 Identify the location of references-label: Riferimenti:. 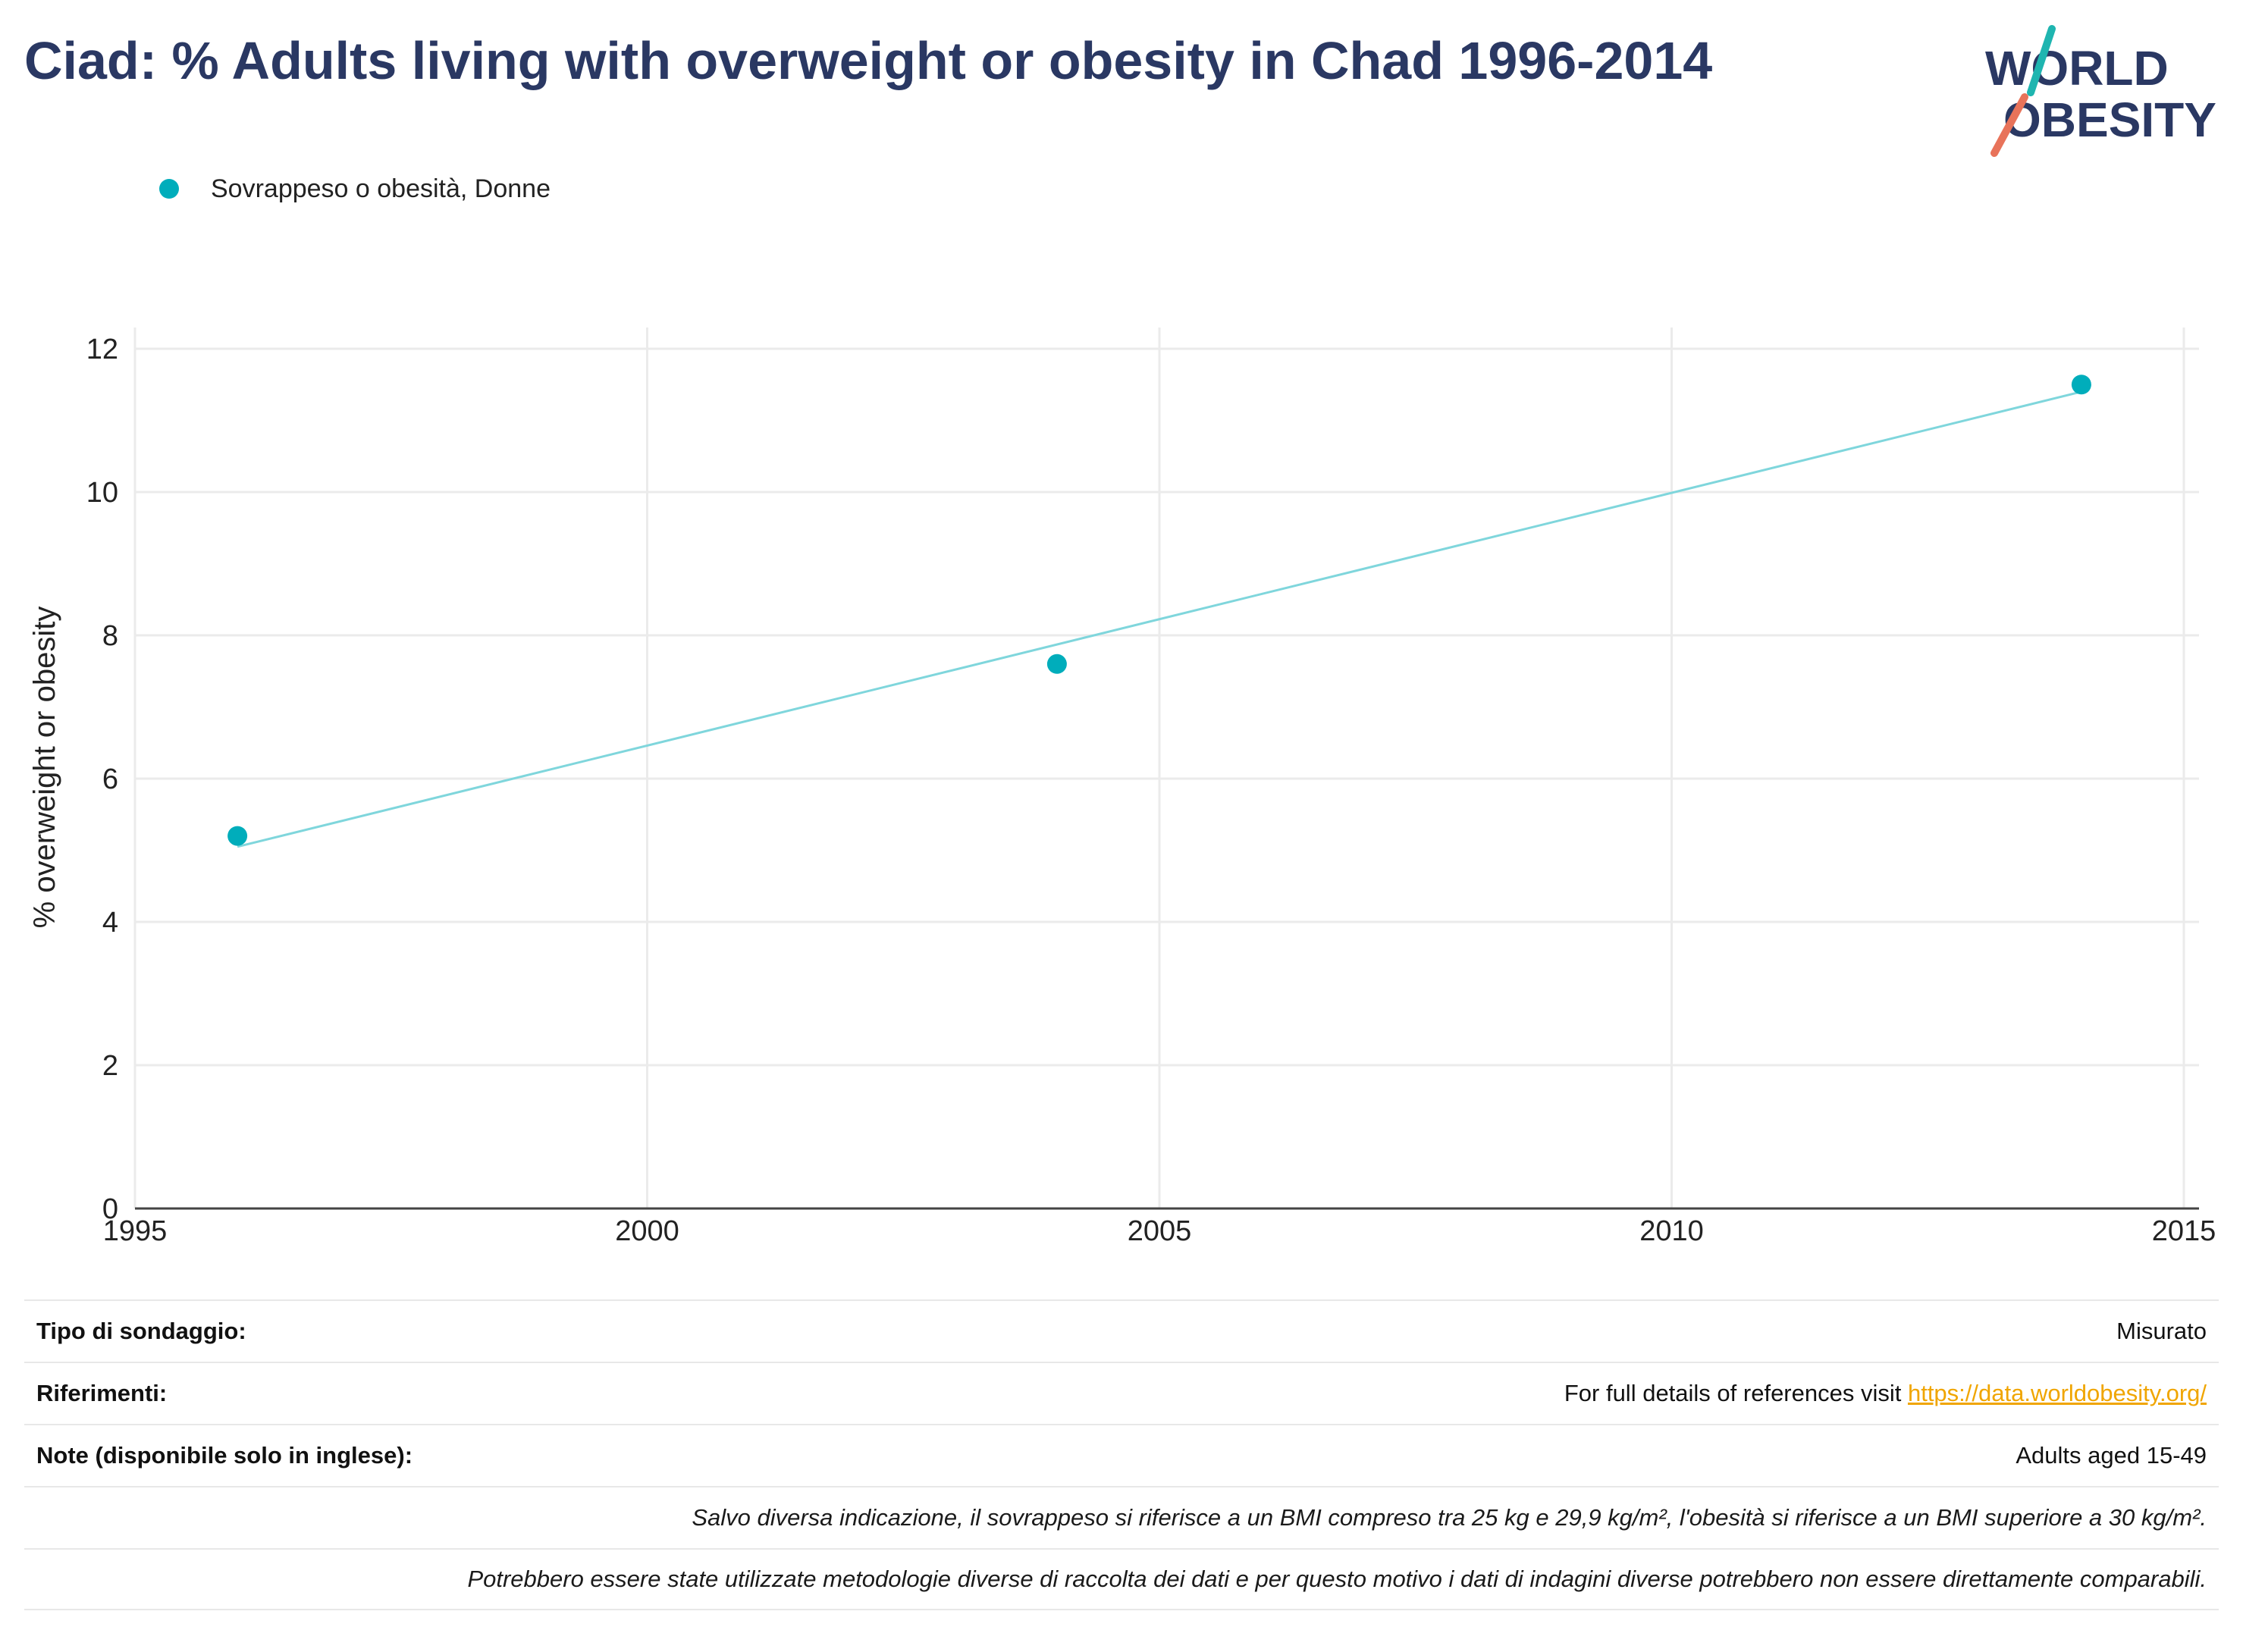
(102, 1393).